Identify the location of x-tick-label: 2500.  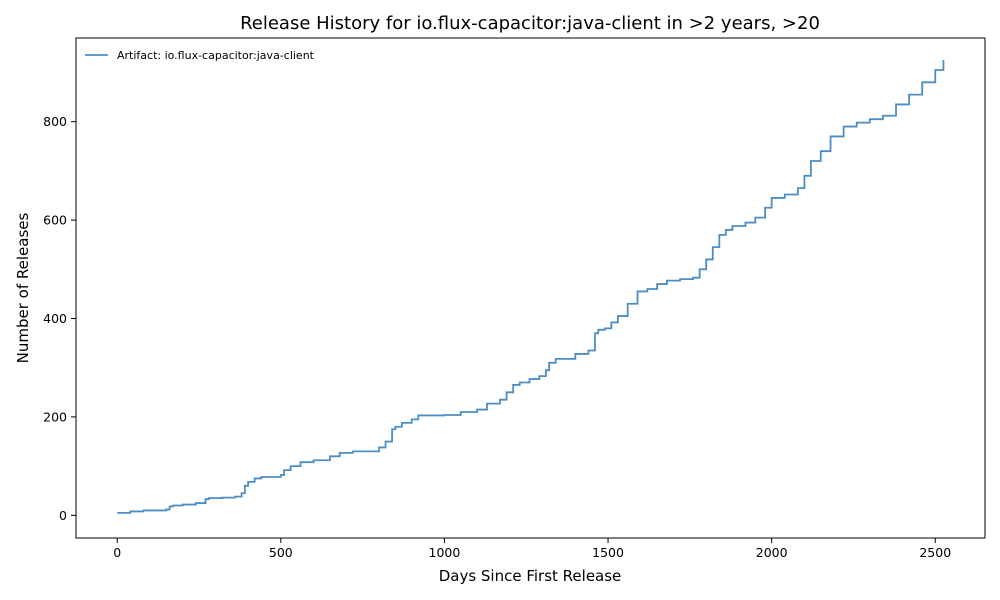
(935, 552).